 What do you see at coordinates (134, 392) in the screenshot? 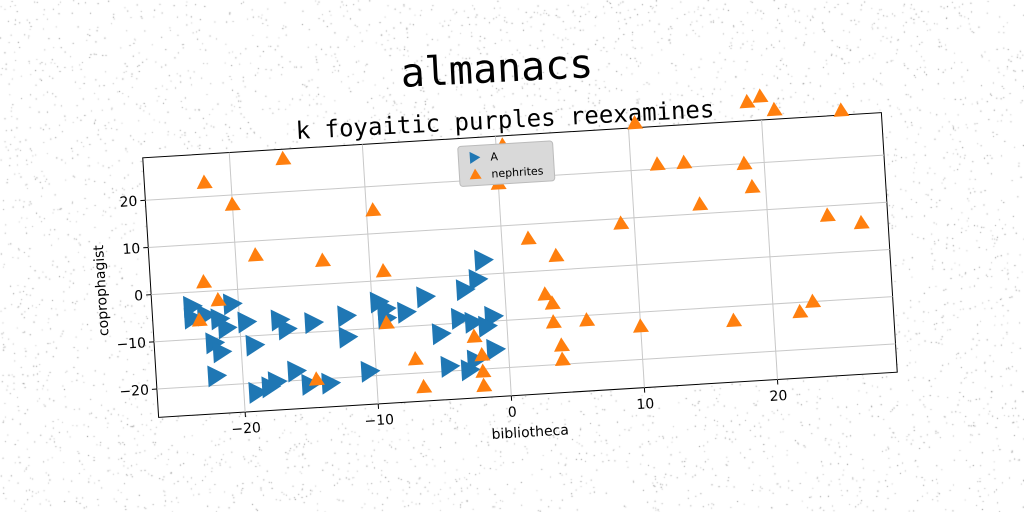
I see `y-tick-label: −20` at bounding box center [134, 392].